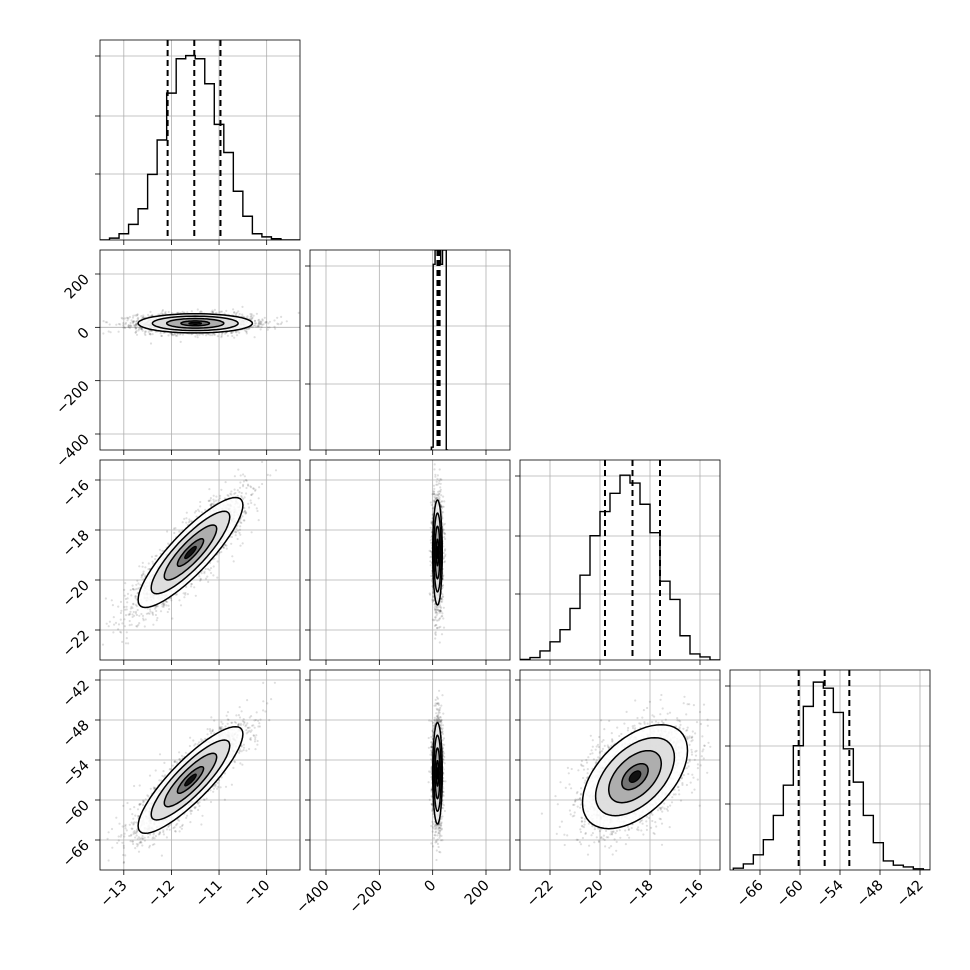  I want to click on y-tick-label: 0, so click(84, 334).